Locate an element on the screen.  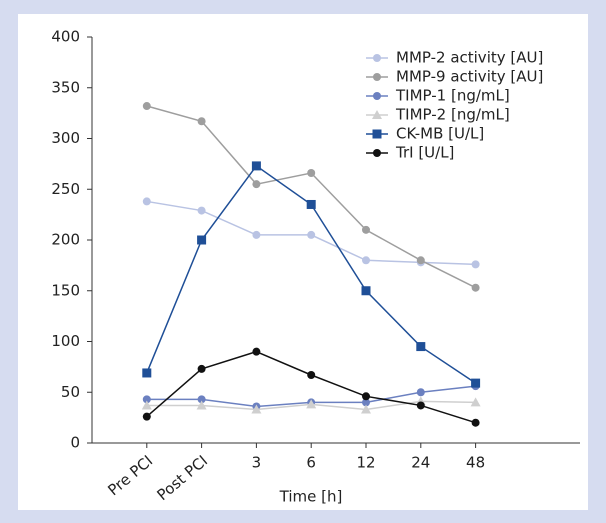
y-tick-label: 250 is located at coordinates (65, 189).